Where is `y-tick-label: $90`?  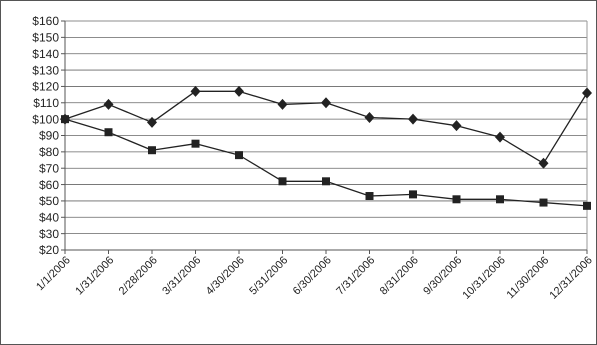
y-tick-label: $90 is located at coordinates (49, 135).